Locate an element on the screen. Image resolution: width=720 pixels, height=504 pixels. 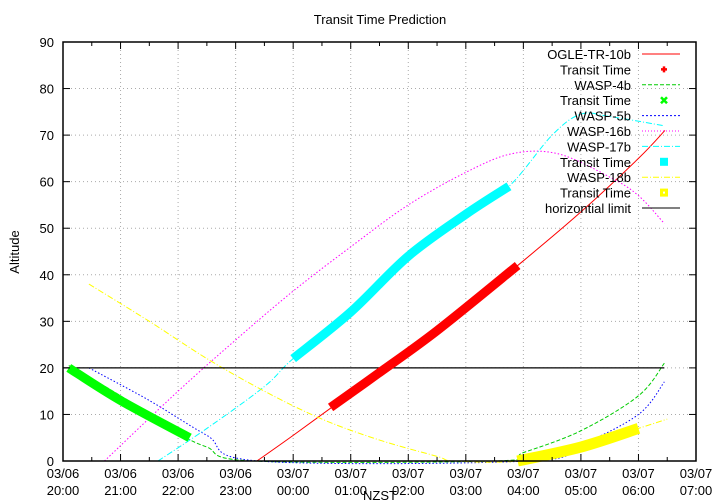
legend-label: WASP-4b is located at coordinates (602, 85).